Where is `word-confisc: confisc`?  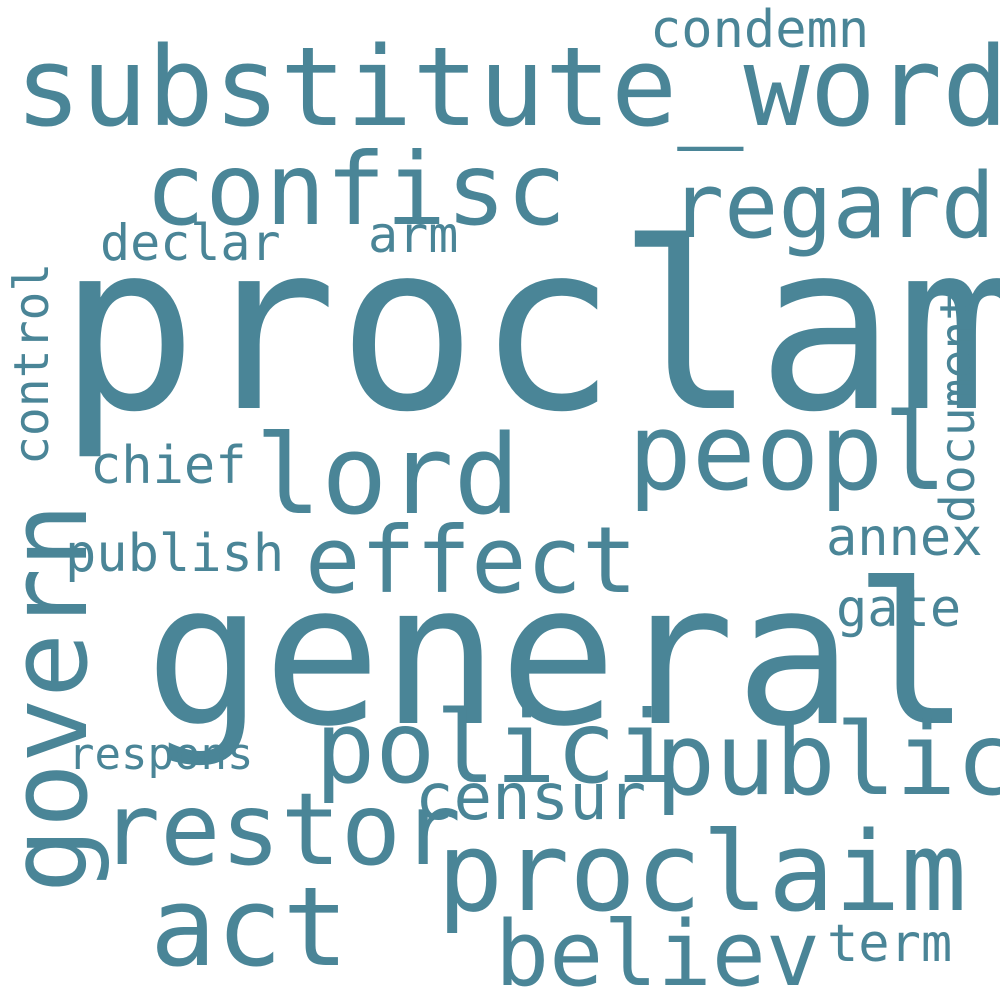
word-confisc: confisc is located at coordinates (356, 189).